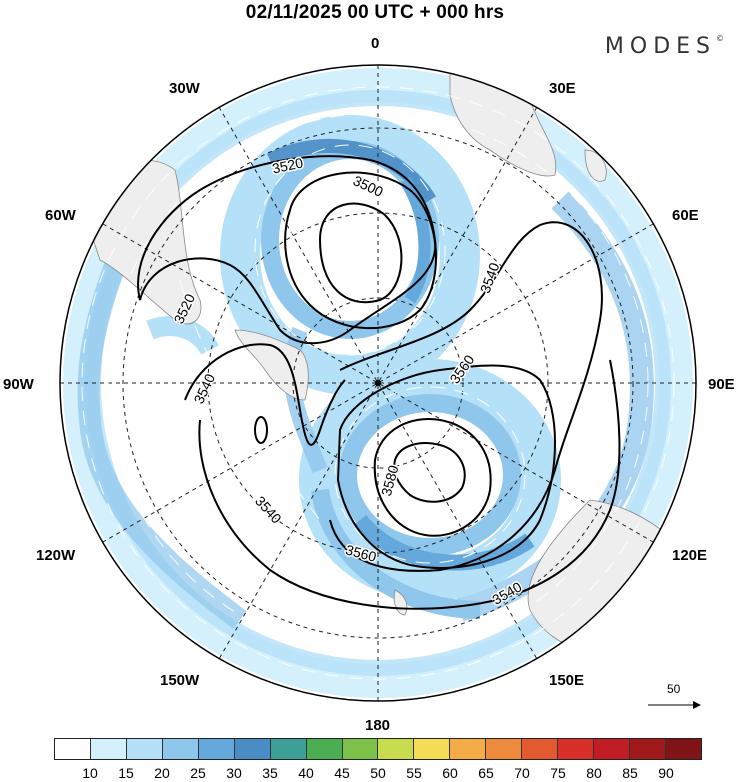  I want to click on colorbar-tick-label: 25, so click(198, 773).